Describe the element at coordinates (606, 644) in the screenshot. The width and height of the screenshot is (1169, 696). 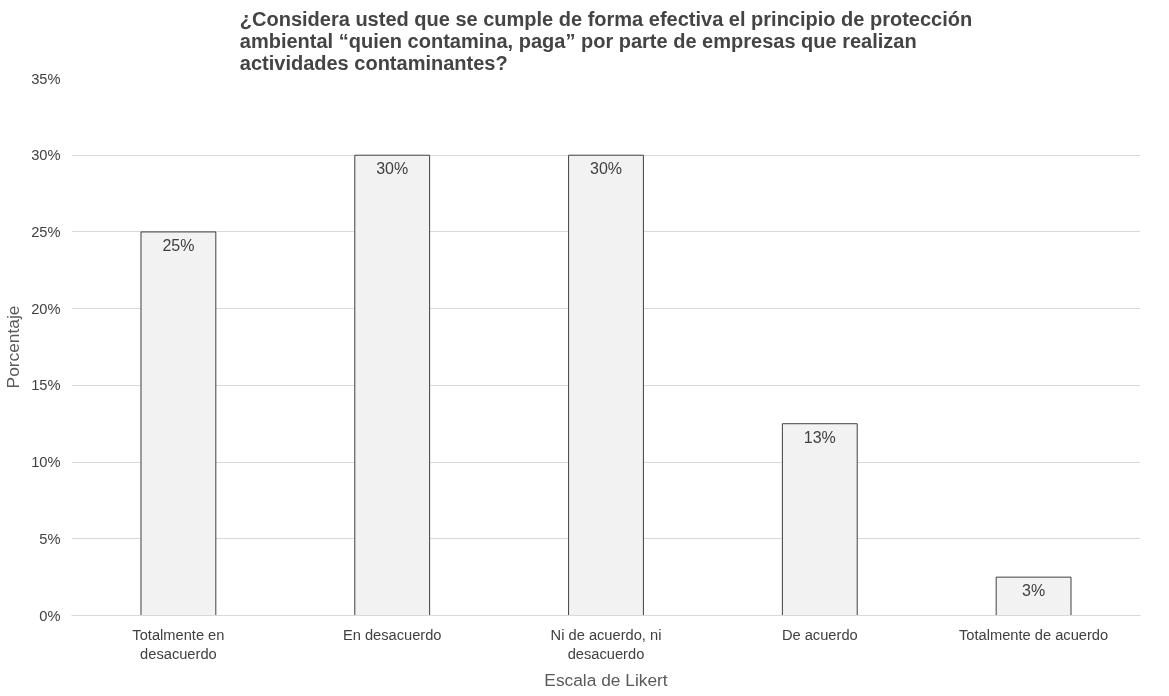
I see `x-tick-label: Ni de acuerdo, ni desacuerdo` at that location.